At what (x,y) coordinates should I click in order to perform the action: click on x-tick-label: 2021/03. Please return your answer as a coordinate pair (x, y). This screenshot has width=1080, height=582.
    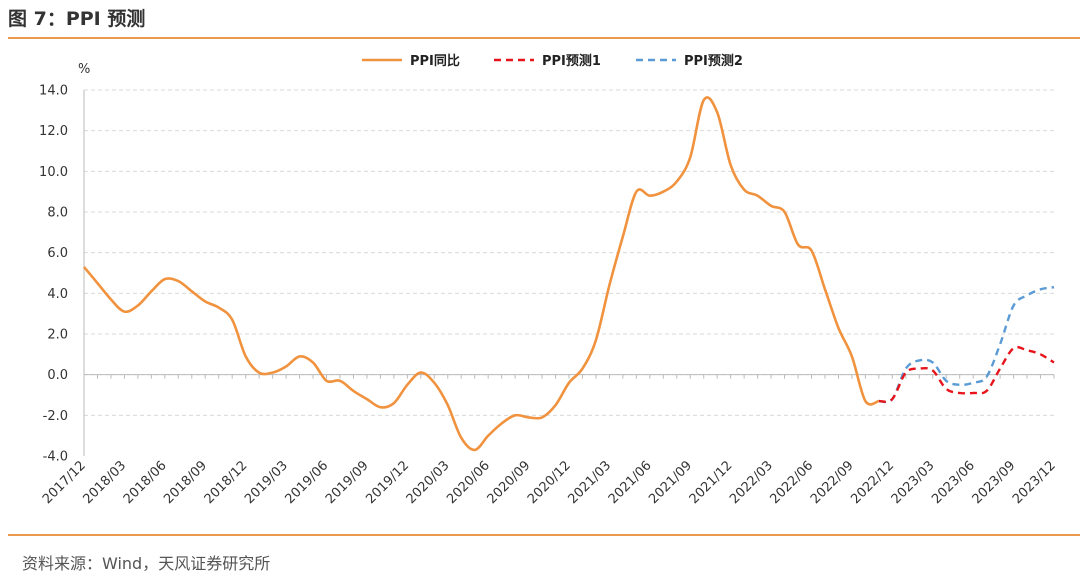
    Looking at the image, I should click on (589, 482).